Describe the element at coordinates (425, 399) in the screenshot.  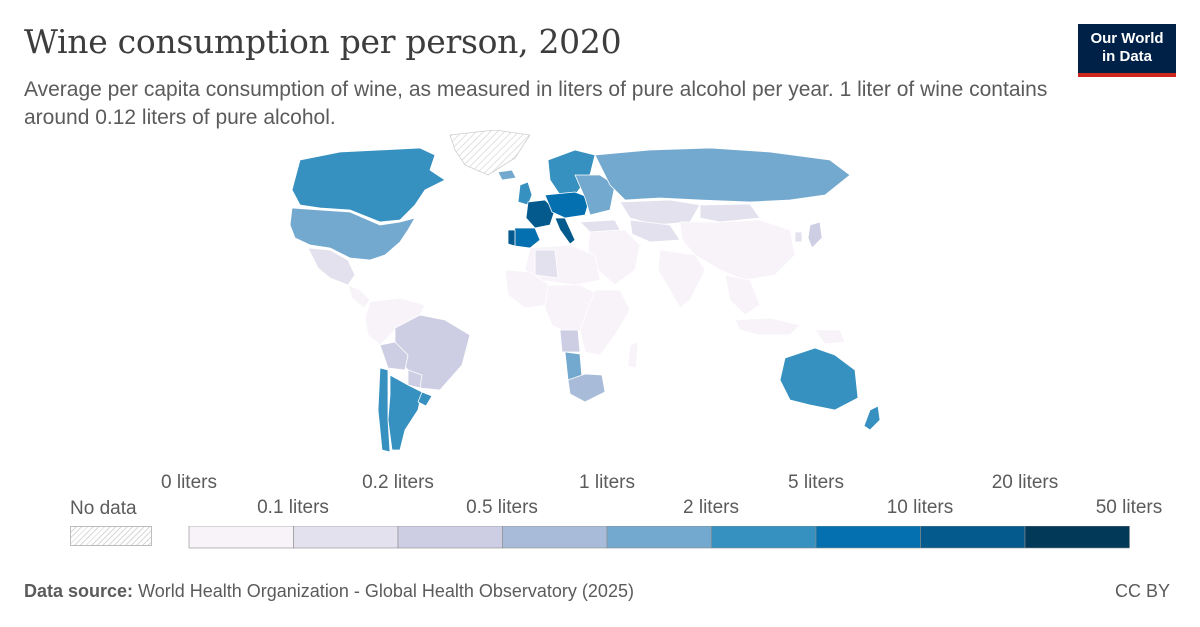
I see `region-uruguay` at that location.